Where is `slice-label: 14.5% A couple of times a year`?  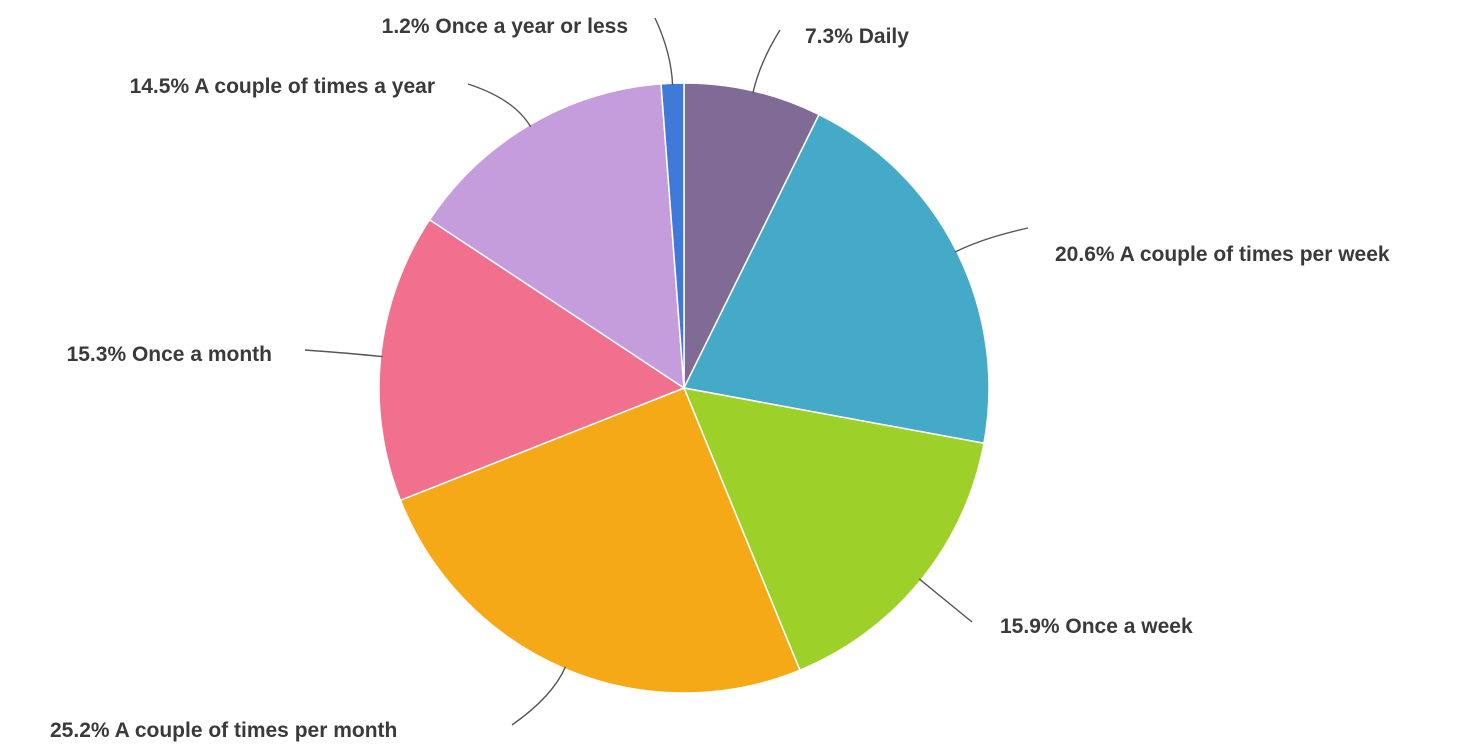 slice-label: 14.5% A couple of times a year is located at coordinates (282, 86).